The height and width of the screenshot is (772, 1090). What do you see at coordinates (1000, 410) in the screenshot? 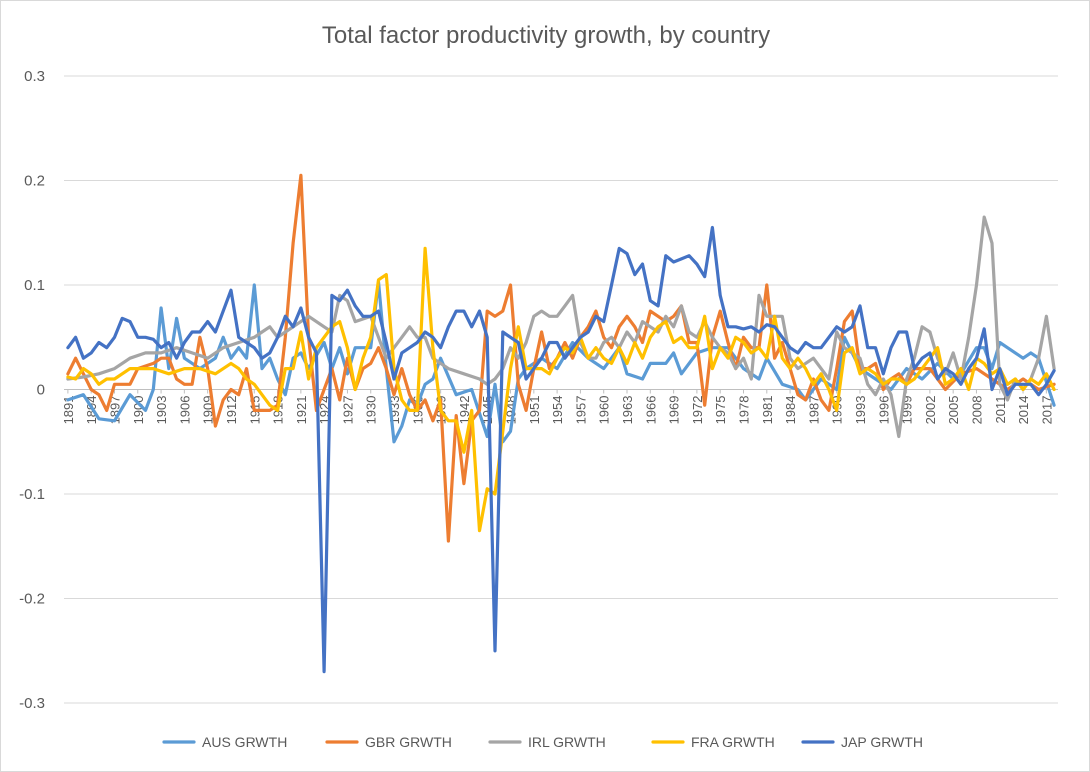
I see `x-tick-label: 2011` at bounding box center [1000, 410].